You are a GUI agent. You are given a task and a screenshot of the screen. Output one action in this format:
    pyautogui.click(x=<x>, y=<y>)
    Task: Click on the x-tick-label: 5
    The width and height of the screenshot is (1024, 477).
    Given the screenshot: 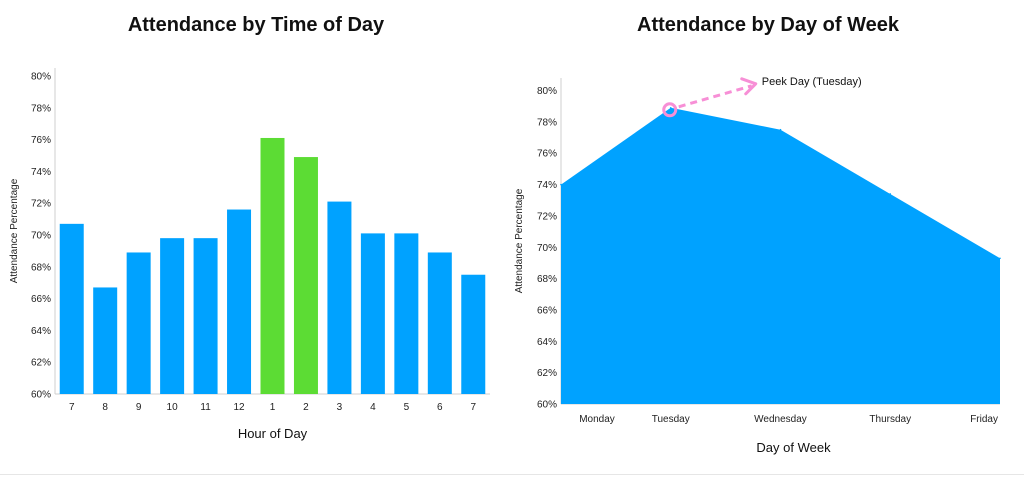 What is the action you would take?
    pyautogui.click(x=407, y=407)
    